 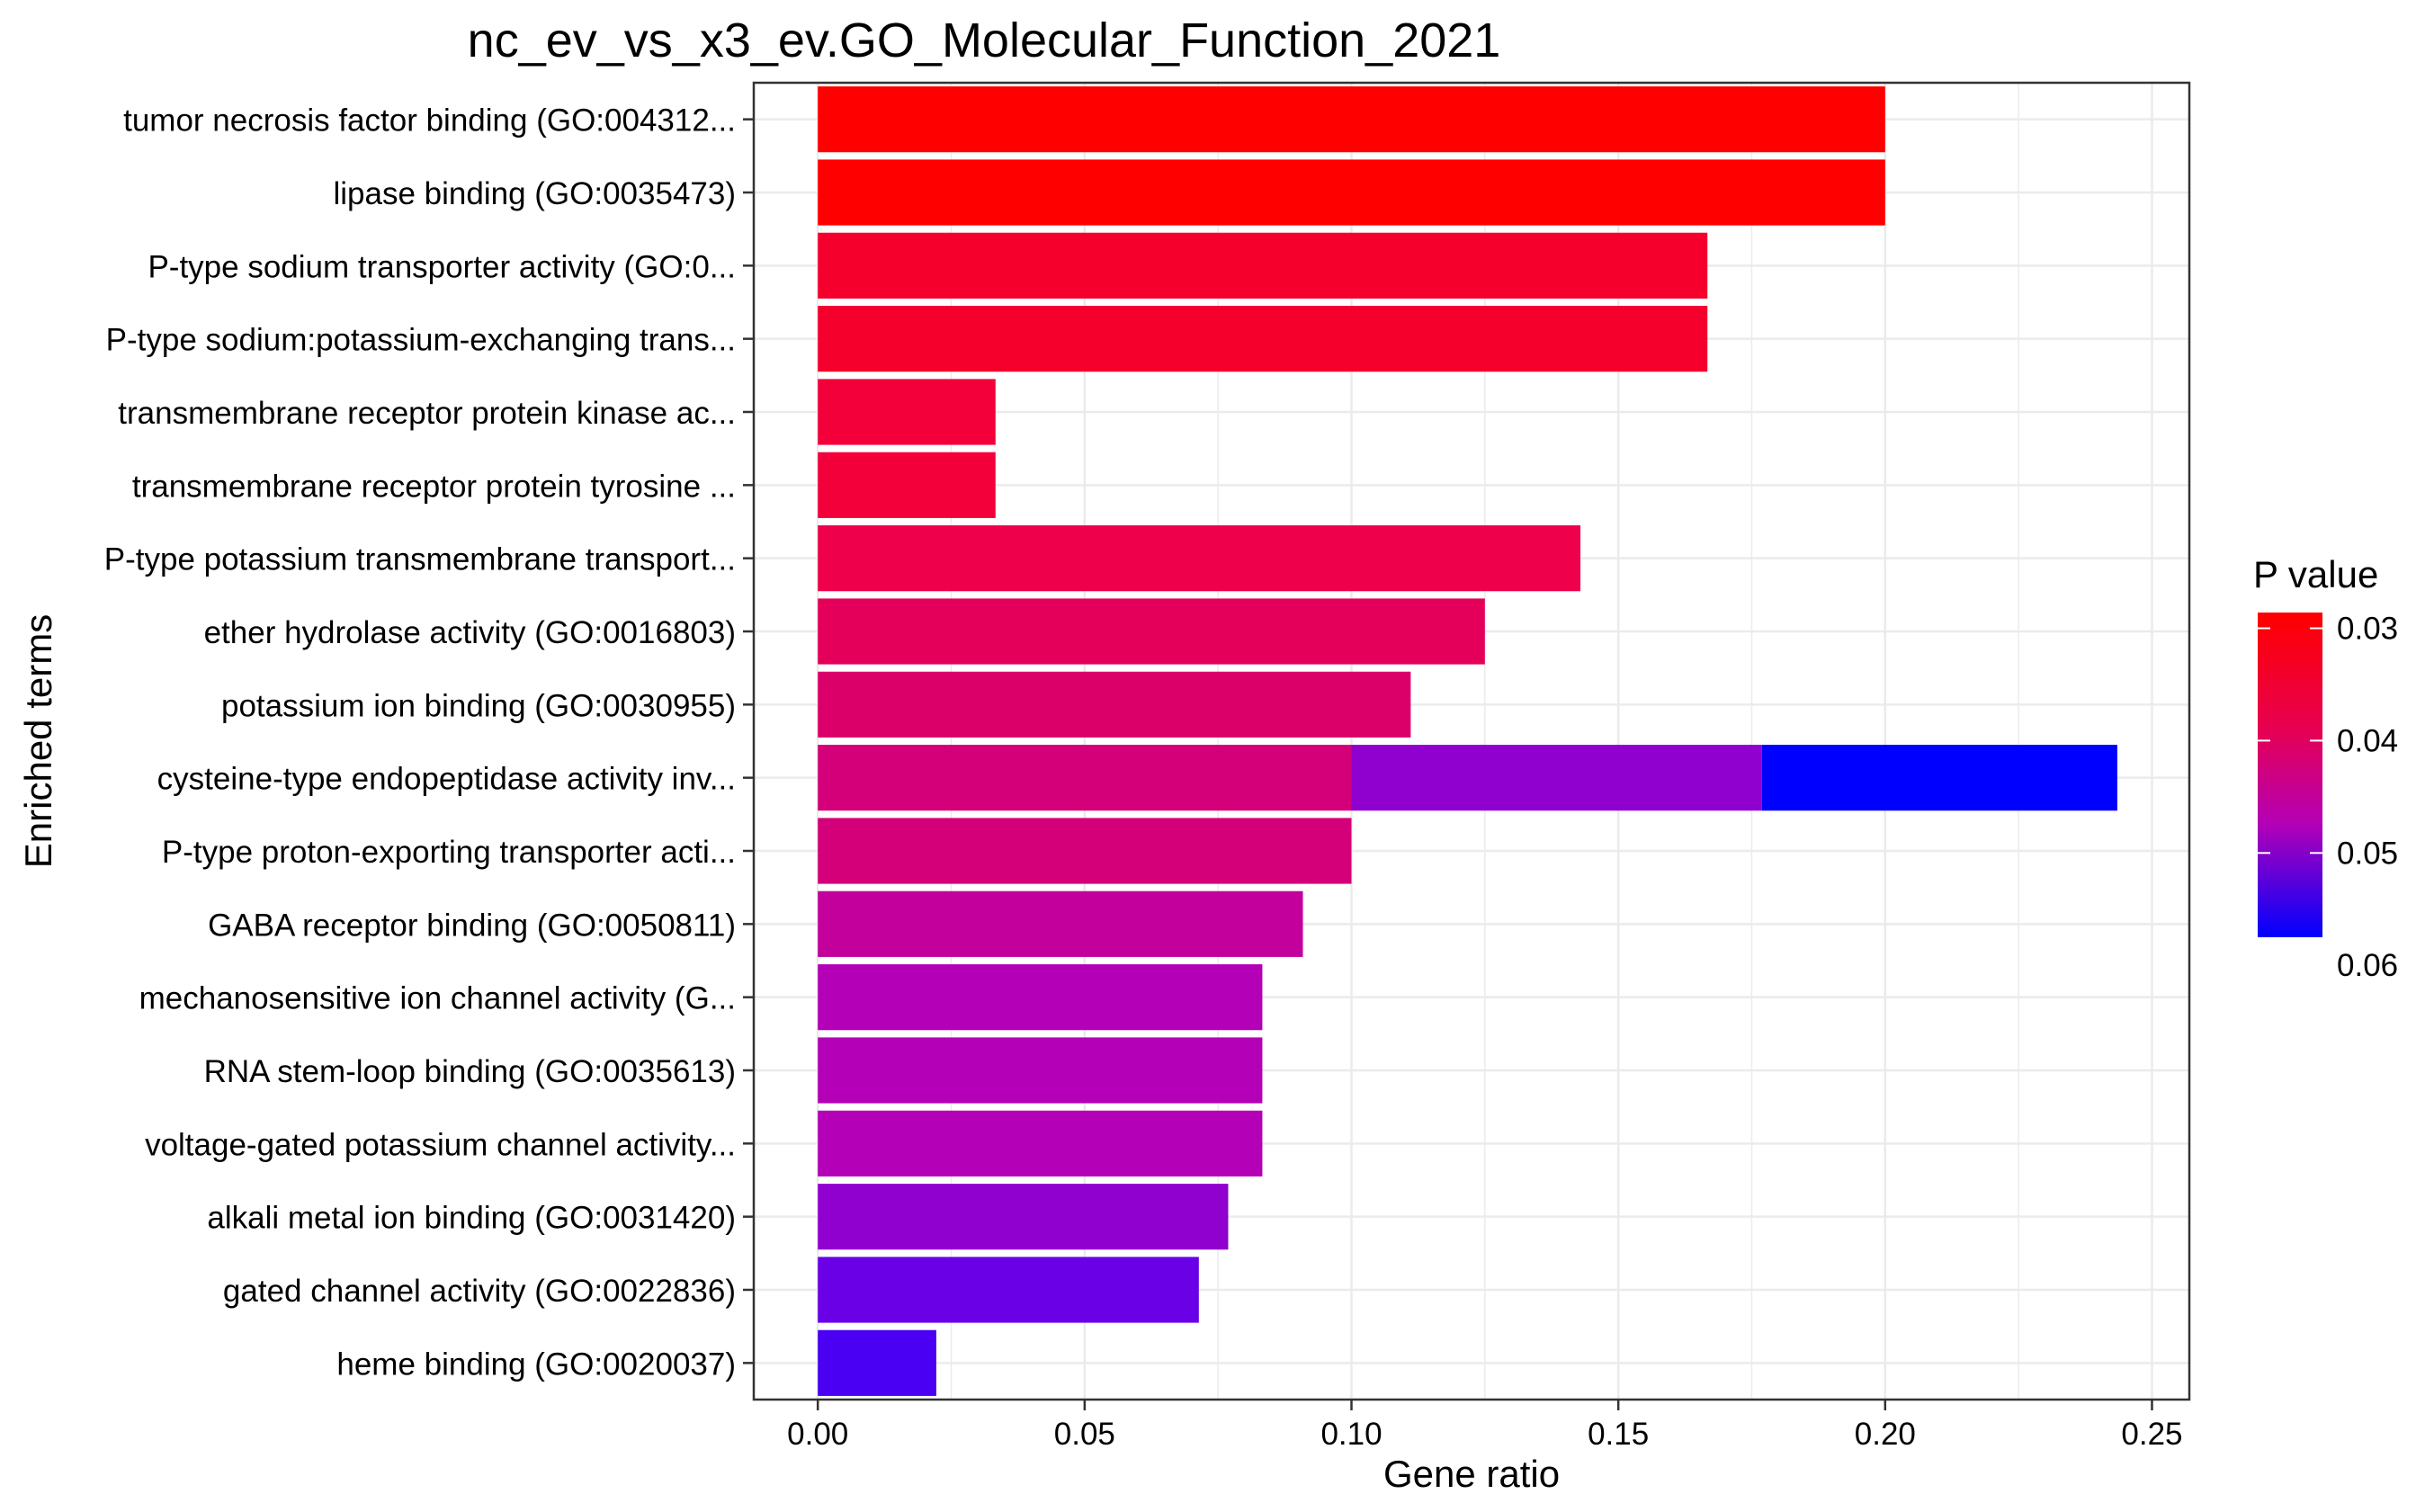 What do you see at coordinates (472, 925) in the screenshot?
I see `y-tick-label: GABA receptor binding (GO:0050811)` at bounding box center [472, 925].